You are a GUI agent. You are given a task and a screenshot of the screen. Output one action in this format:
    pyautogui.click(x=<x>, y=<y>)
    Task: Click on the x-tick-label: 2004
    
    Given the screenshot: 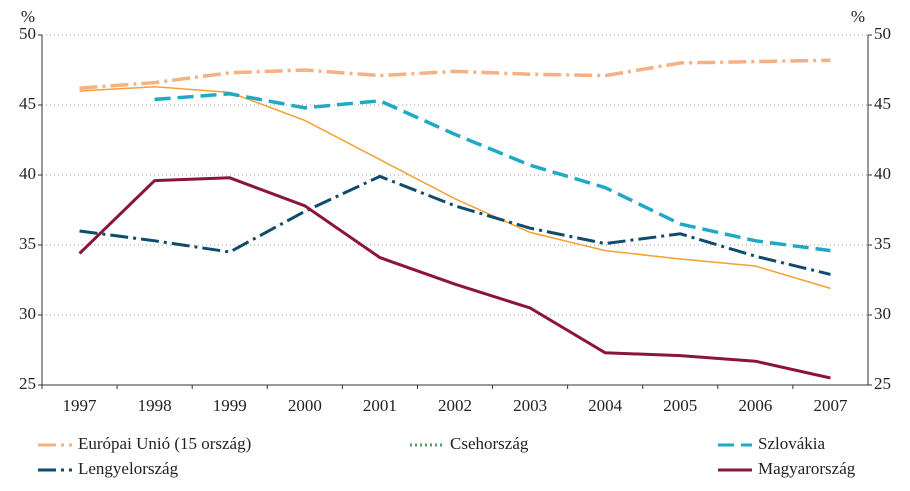 What is the action you would take?
    pyautogui.click(x=605, y=405)
    